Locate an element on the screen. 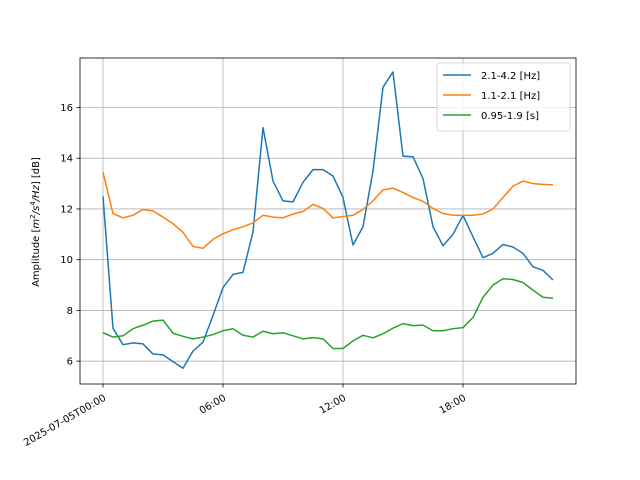 The image size is (640, 480). y-tick-label: 12 is located at coordinates (66, 209).